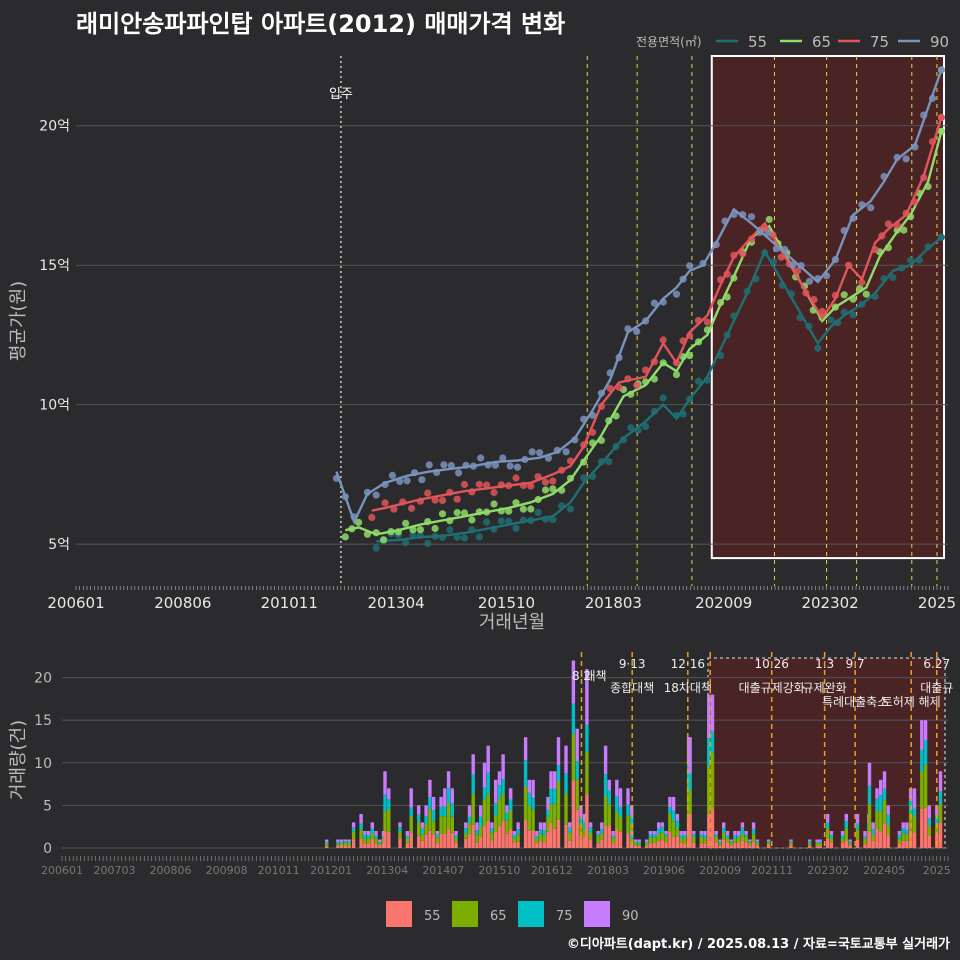 This screenshot has width=960, height=960. Describe the element at coordinates (18, 321) in the screenshot. I see `y-axis-title: 평균가(원)` at that location.